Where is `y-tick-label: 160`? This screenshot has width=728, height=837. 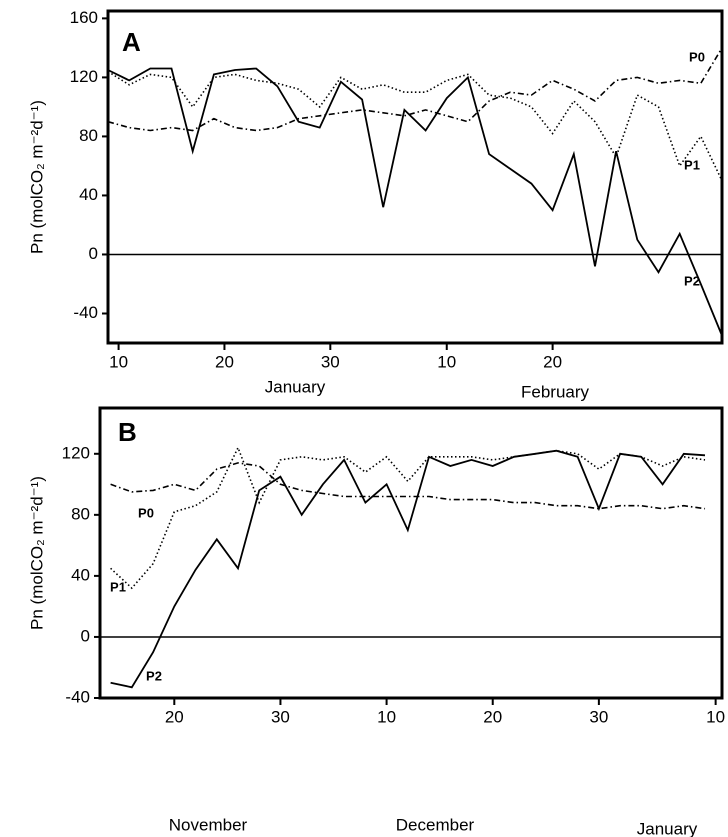 y-tick-label: 160 is located at coordinates (84, 17).